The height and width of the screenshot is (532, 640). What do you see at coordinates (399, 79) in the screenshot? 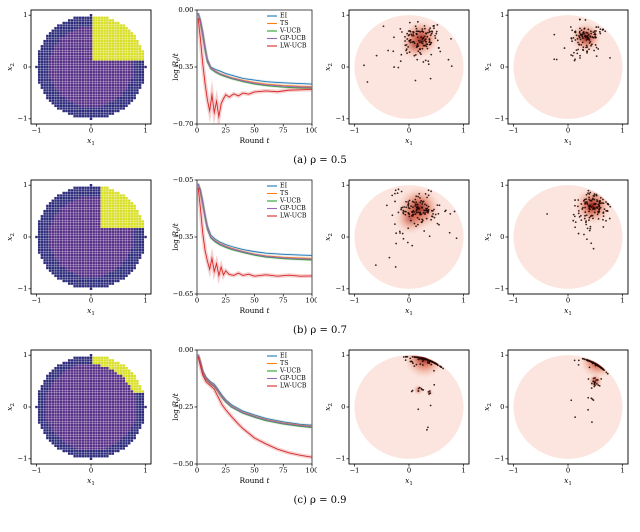
I see `density-plot-a-left` at bounding box center [399, 79].